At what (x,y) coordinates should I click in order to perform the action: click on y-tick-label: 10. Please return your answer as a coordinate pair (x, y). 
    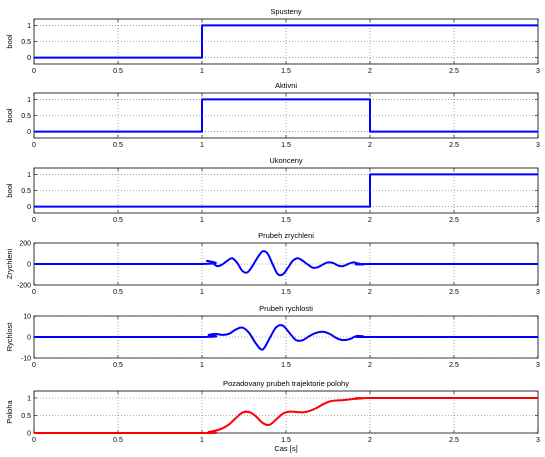
    Looking at the image, I should click on (27, 317).